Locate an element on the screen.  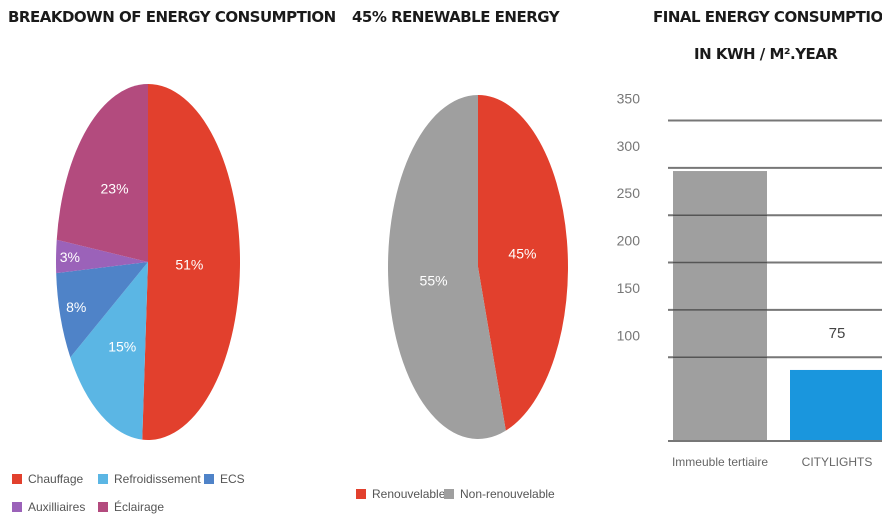
legend-item-refroidissement: Refroidissement is located at coordinates (149, 479).